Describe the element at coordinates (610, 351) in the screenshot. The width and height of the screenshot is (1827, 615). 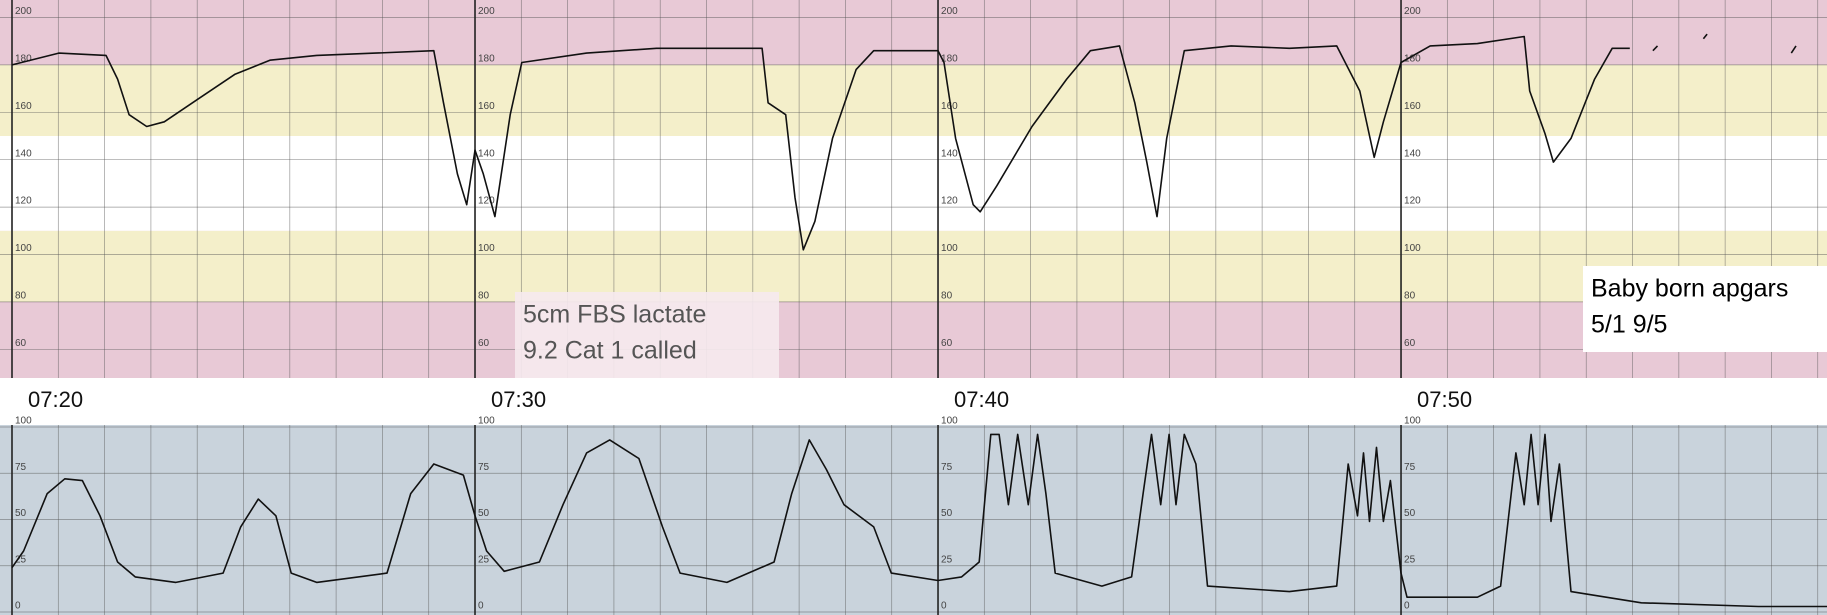
I see `annotation-text: 9.2 Cat 1 called` at that location.